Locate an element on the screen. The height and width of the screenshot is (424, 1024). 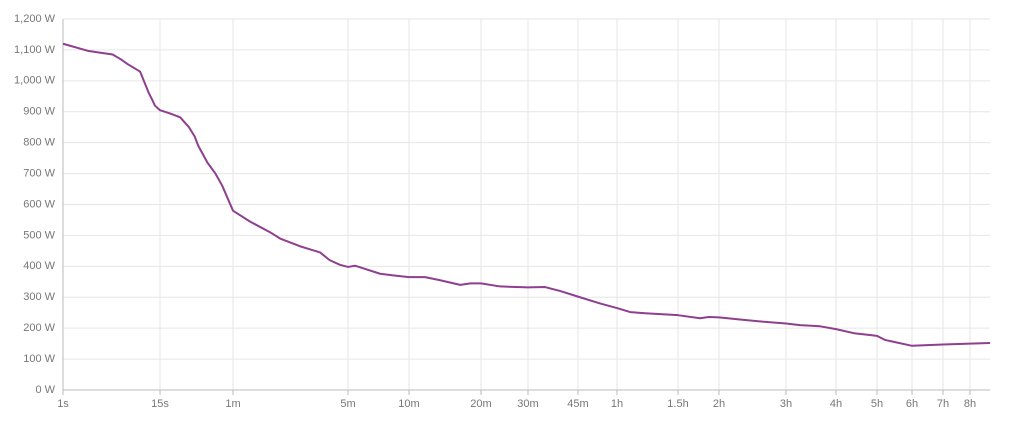
y-tick-label: 800 W is located at coordinates (39, 143).